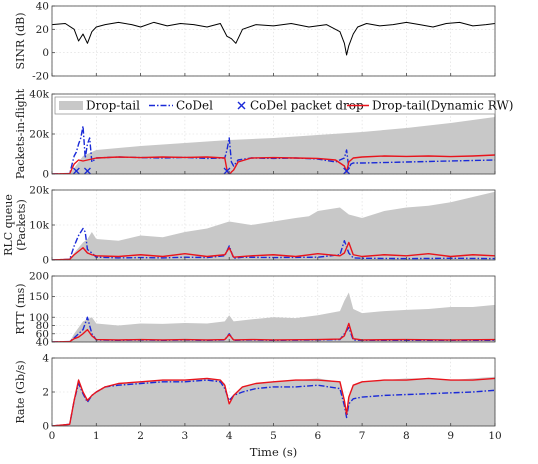  What do you see at coordinates (52, 436) in the screenshot?
I see `x-tick-label: 0` at bounding box center [52, 436].